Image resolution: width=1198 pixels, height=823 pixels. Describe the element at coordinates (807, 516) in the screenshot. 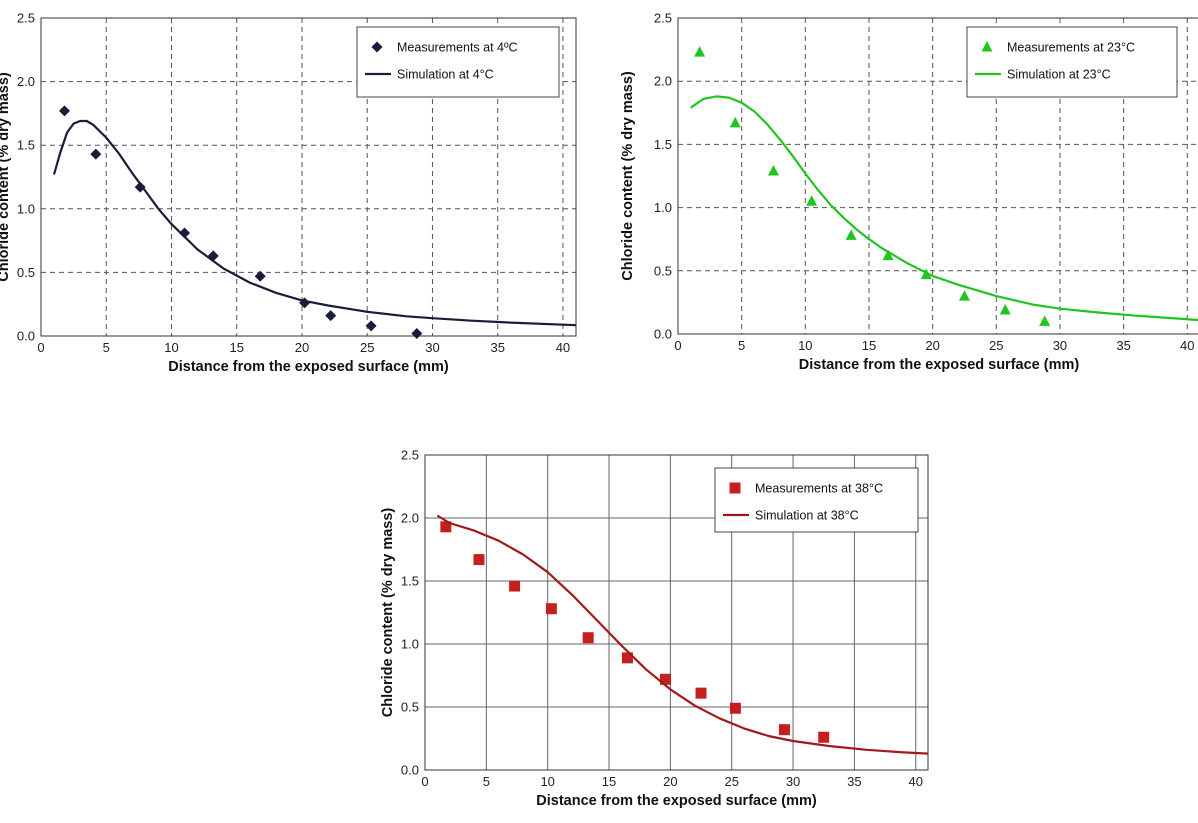

I see `legend-label: Simulation at 38°C` at that location.